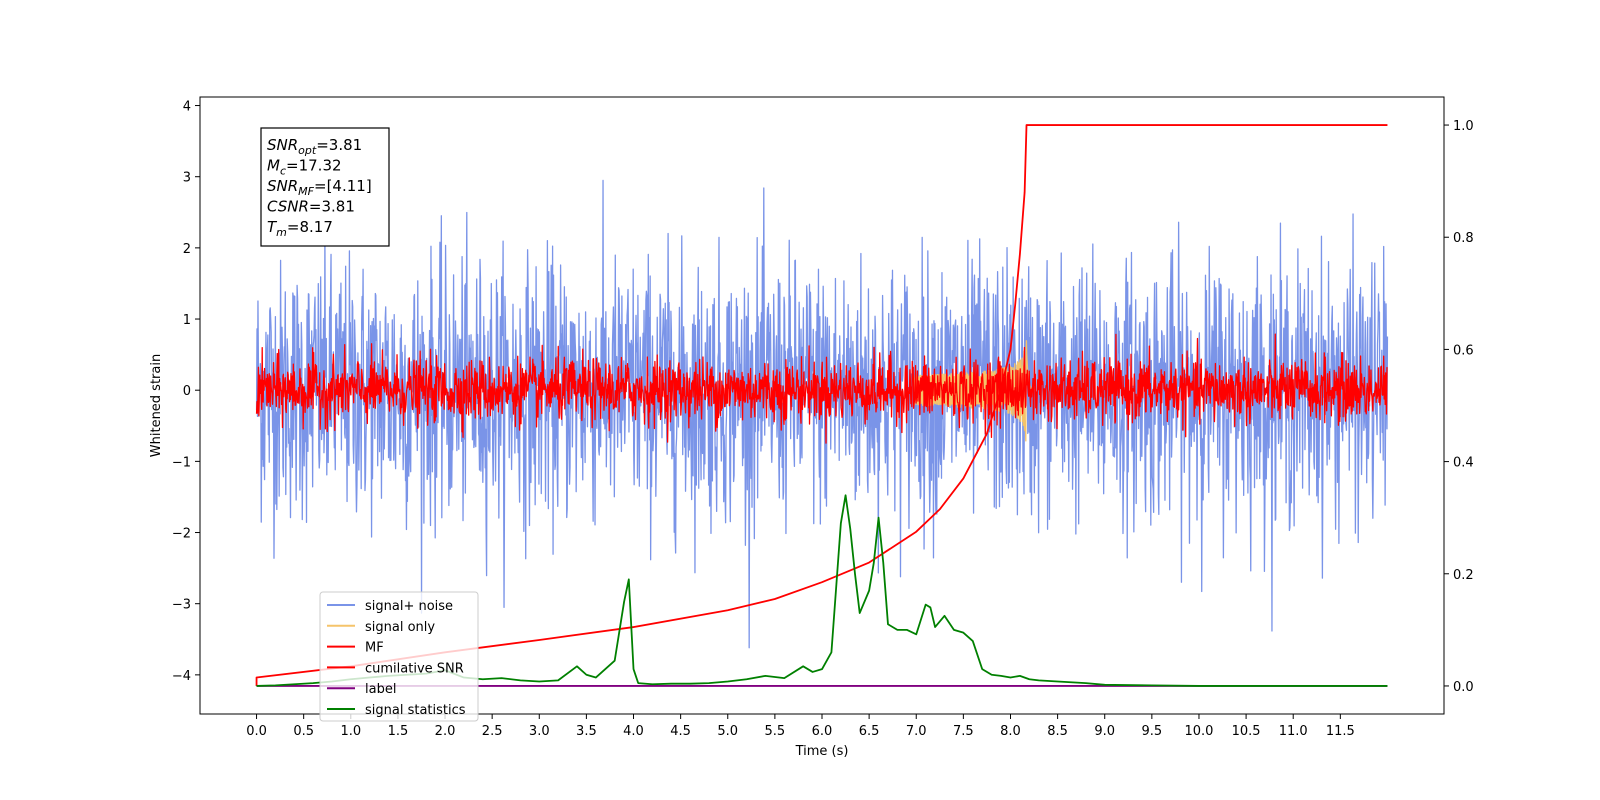 This screenshot has width=1600, height=800. Describe the element at coordinates (181, 462) in the screenshot. I see `y-tick-label: −1` at that location.